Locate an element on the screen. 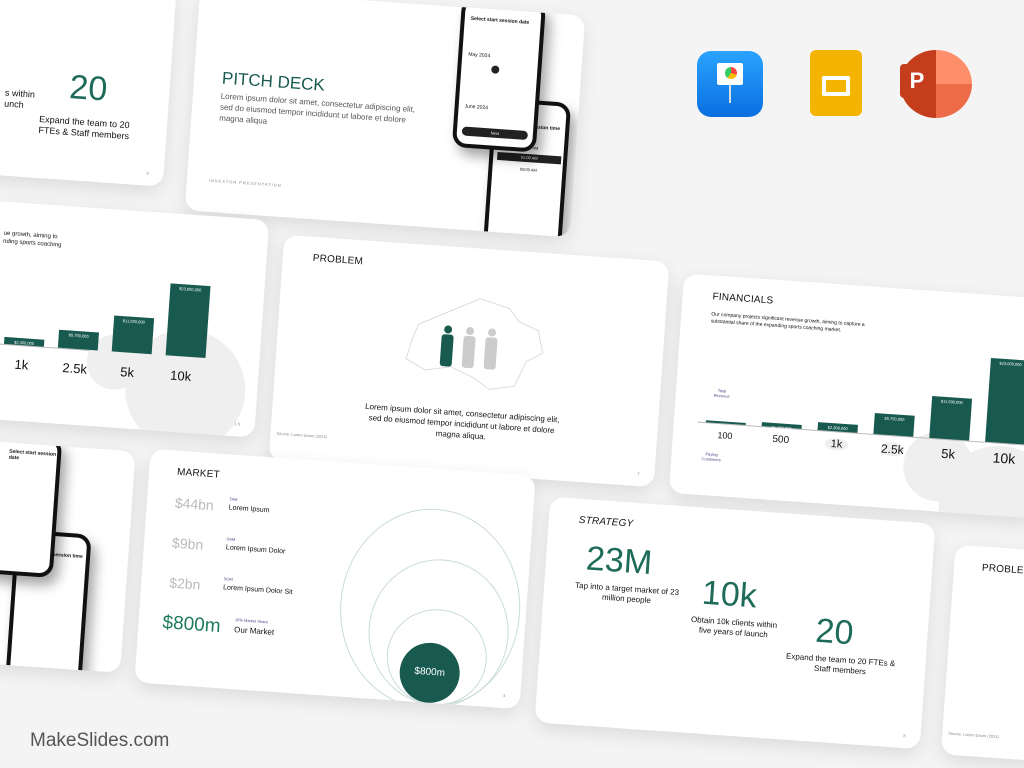 The width and height of the screenshot is (1024, 768). market-value: $44bn is located at coordinates (194, 504).